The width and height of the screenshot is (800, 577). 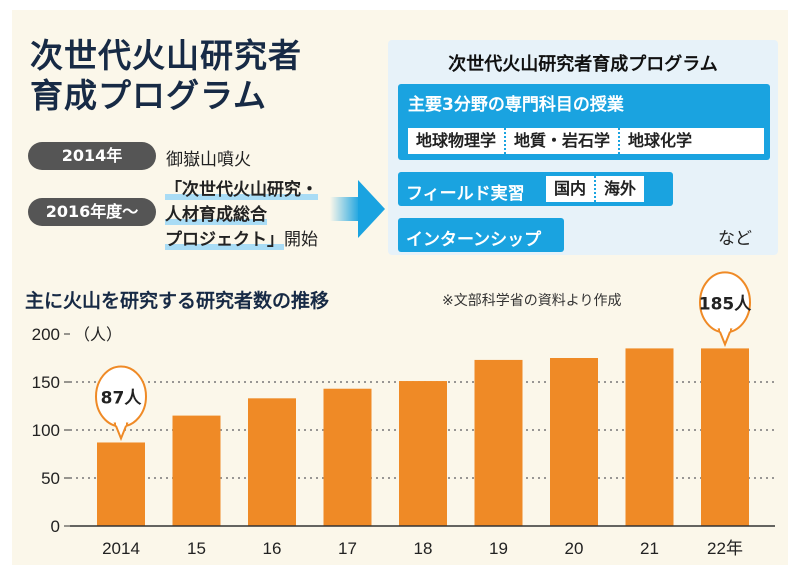 What do you see at coordinates (516, 105) in the screenshot?
I see `lecture-label: 主要3分野の専門科目の授業` at bounding box center [516, 105].